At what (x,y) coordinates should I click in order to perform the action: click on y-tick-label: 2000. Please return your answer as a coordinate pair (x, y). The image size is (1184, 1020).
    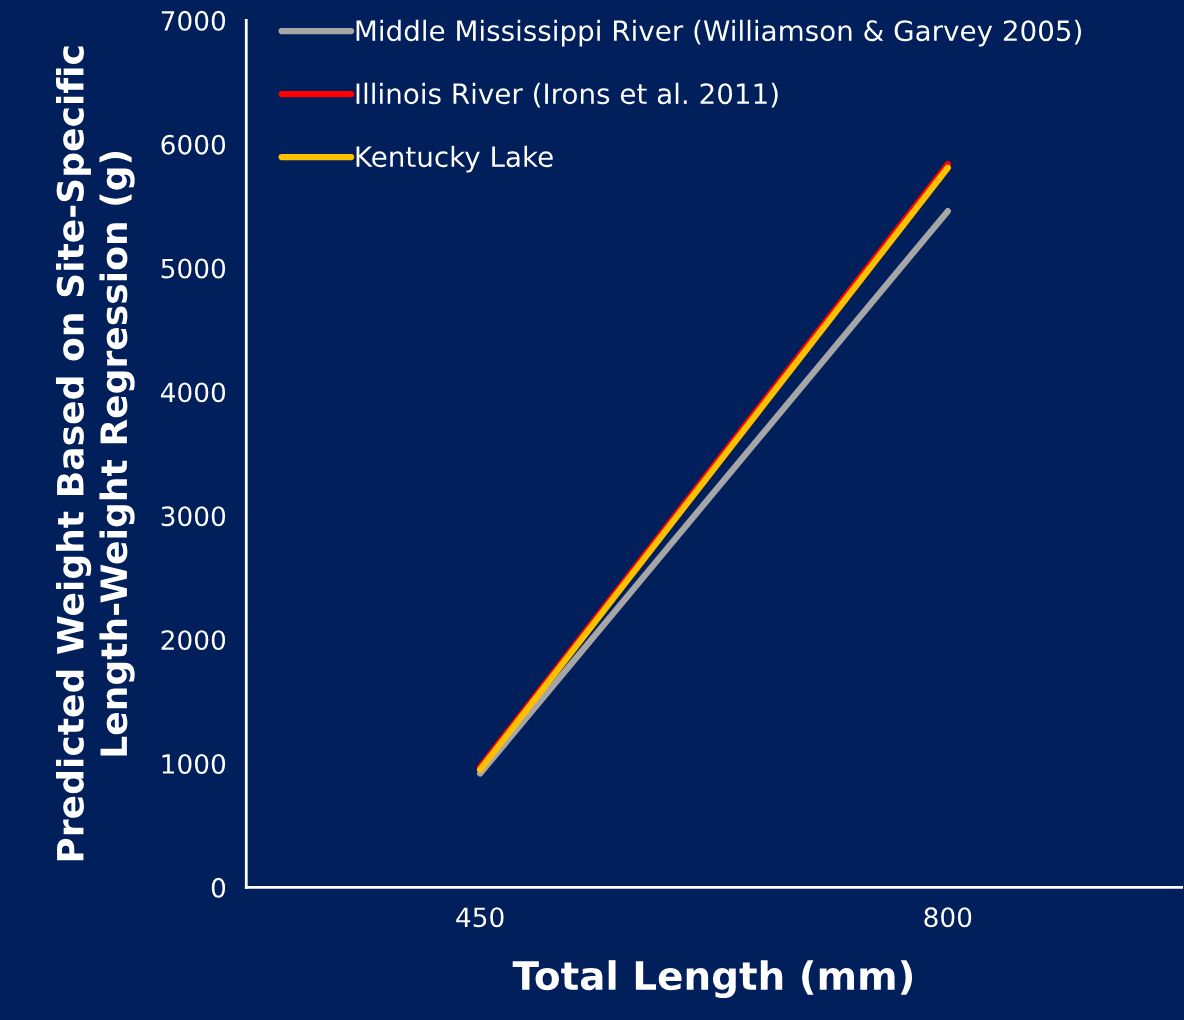
    Looking at the image, I should click on (193, 640).